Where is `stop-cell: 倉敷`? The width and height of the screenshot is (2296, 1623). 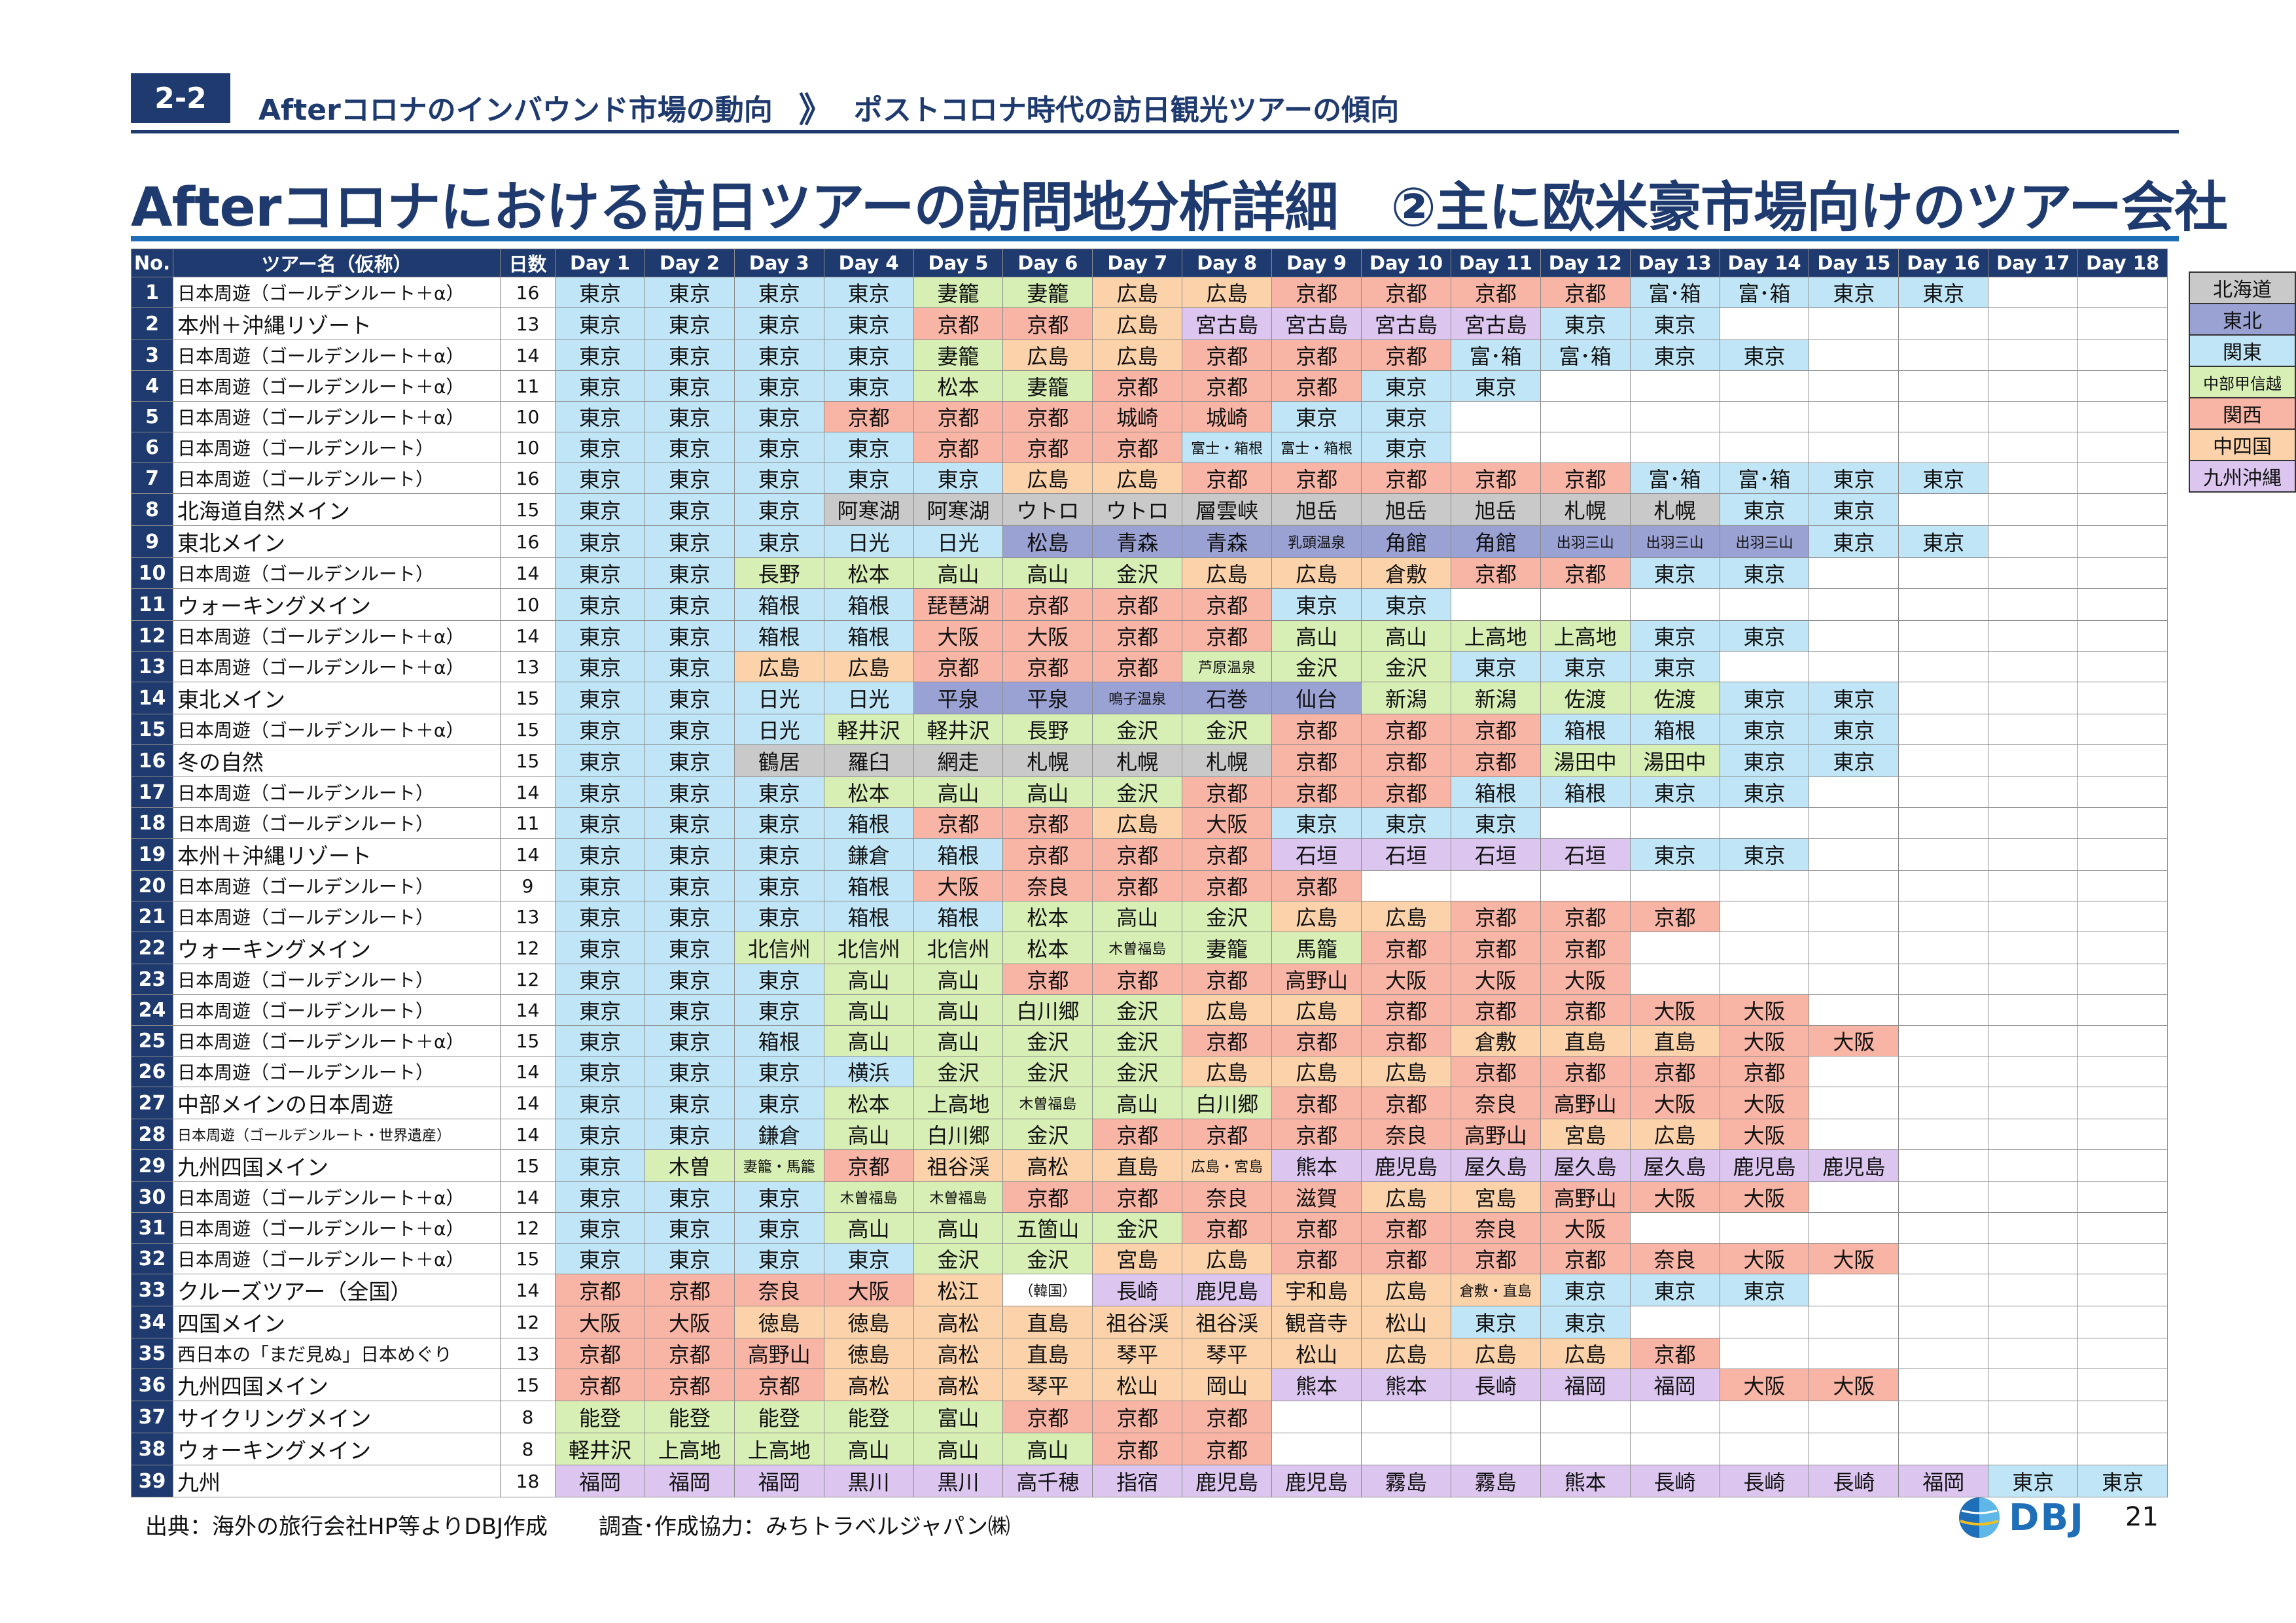 stop-cell: 倉敷 is located at coordinates (1406, 573).